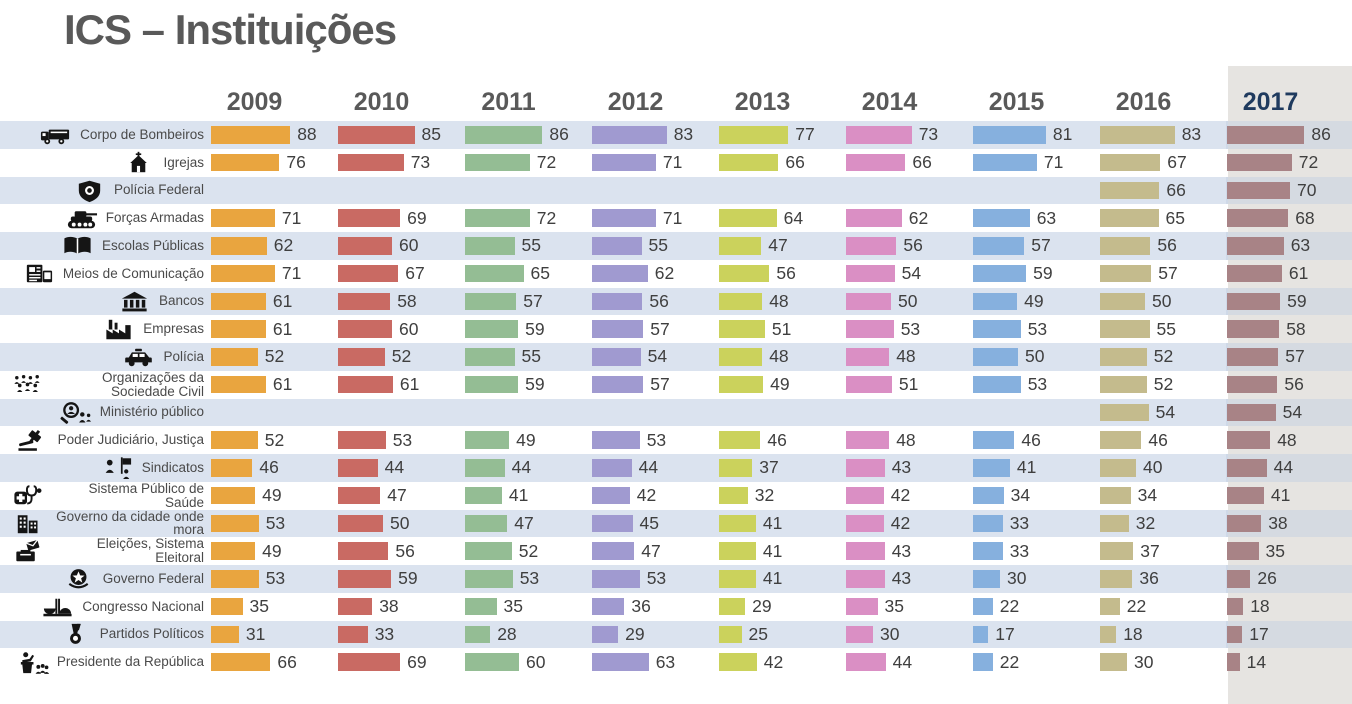 Image resolution: width=1352 pixels, height=704 pixels. I want to click on value-cell-2009, so click(273, 413).